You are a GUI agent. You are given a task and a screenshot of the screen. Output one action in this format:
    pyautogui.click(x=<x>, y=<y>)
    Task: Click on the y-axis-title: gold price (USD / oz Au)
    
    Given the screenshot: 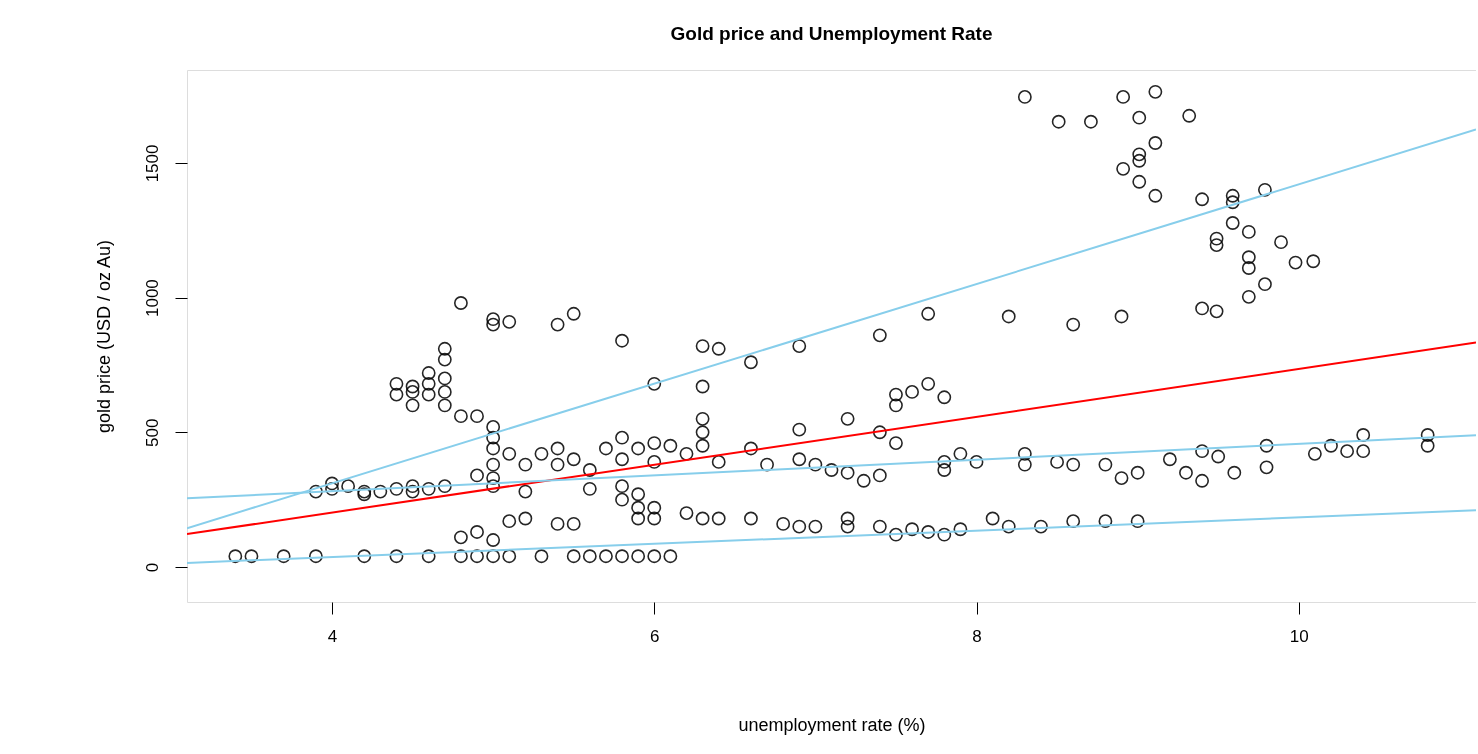 What is the action you would take?
    pyautogui.click(x=103, y=336)
    